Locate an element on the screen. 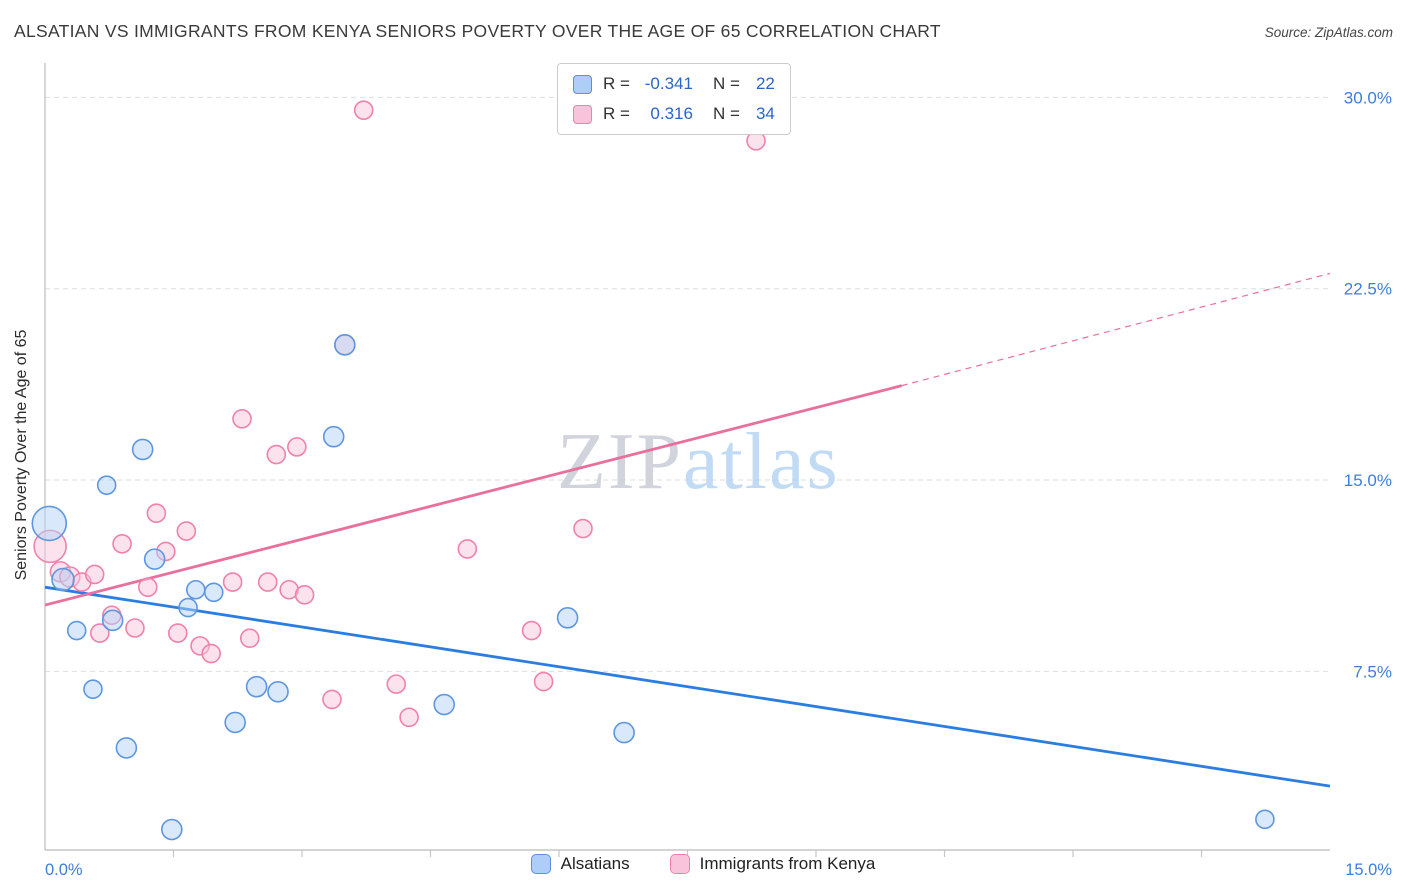  kenya-legend-label: Immigrants from Kenya is located at coordinates (787, 863).